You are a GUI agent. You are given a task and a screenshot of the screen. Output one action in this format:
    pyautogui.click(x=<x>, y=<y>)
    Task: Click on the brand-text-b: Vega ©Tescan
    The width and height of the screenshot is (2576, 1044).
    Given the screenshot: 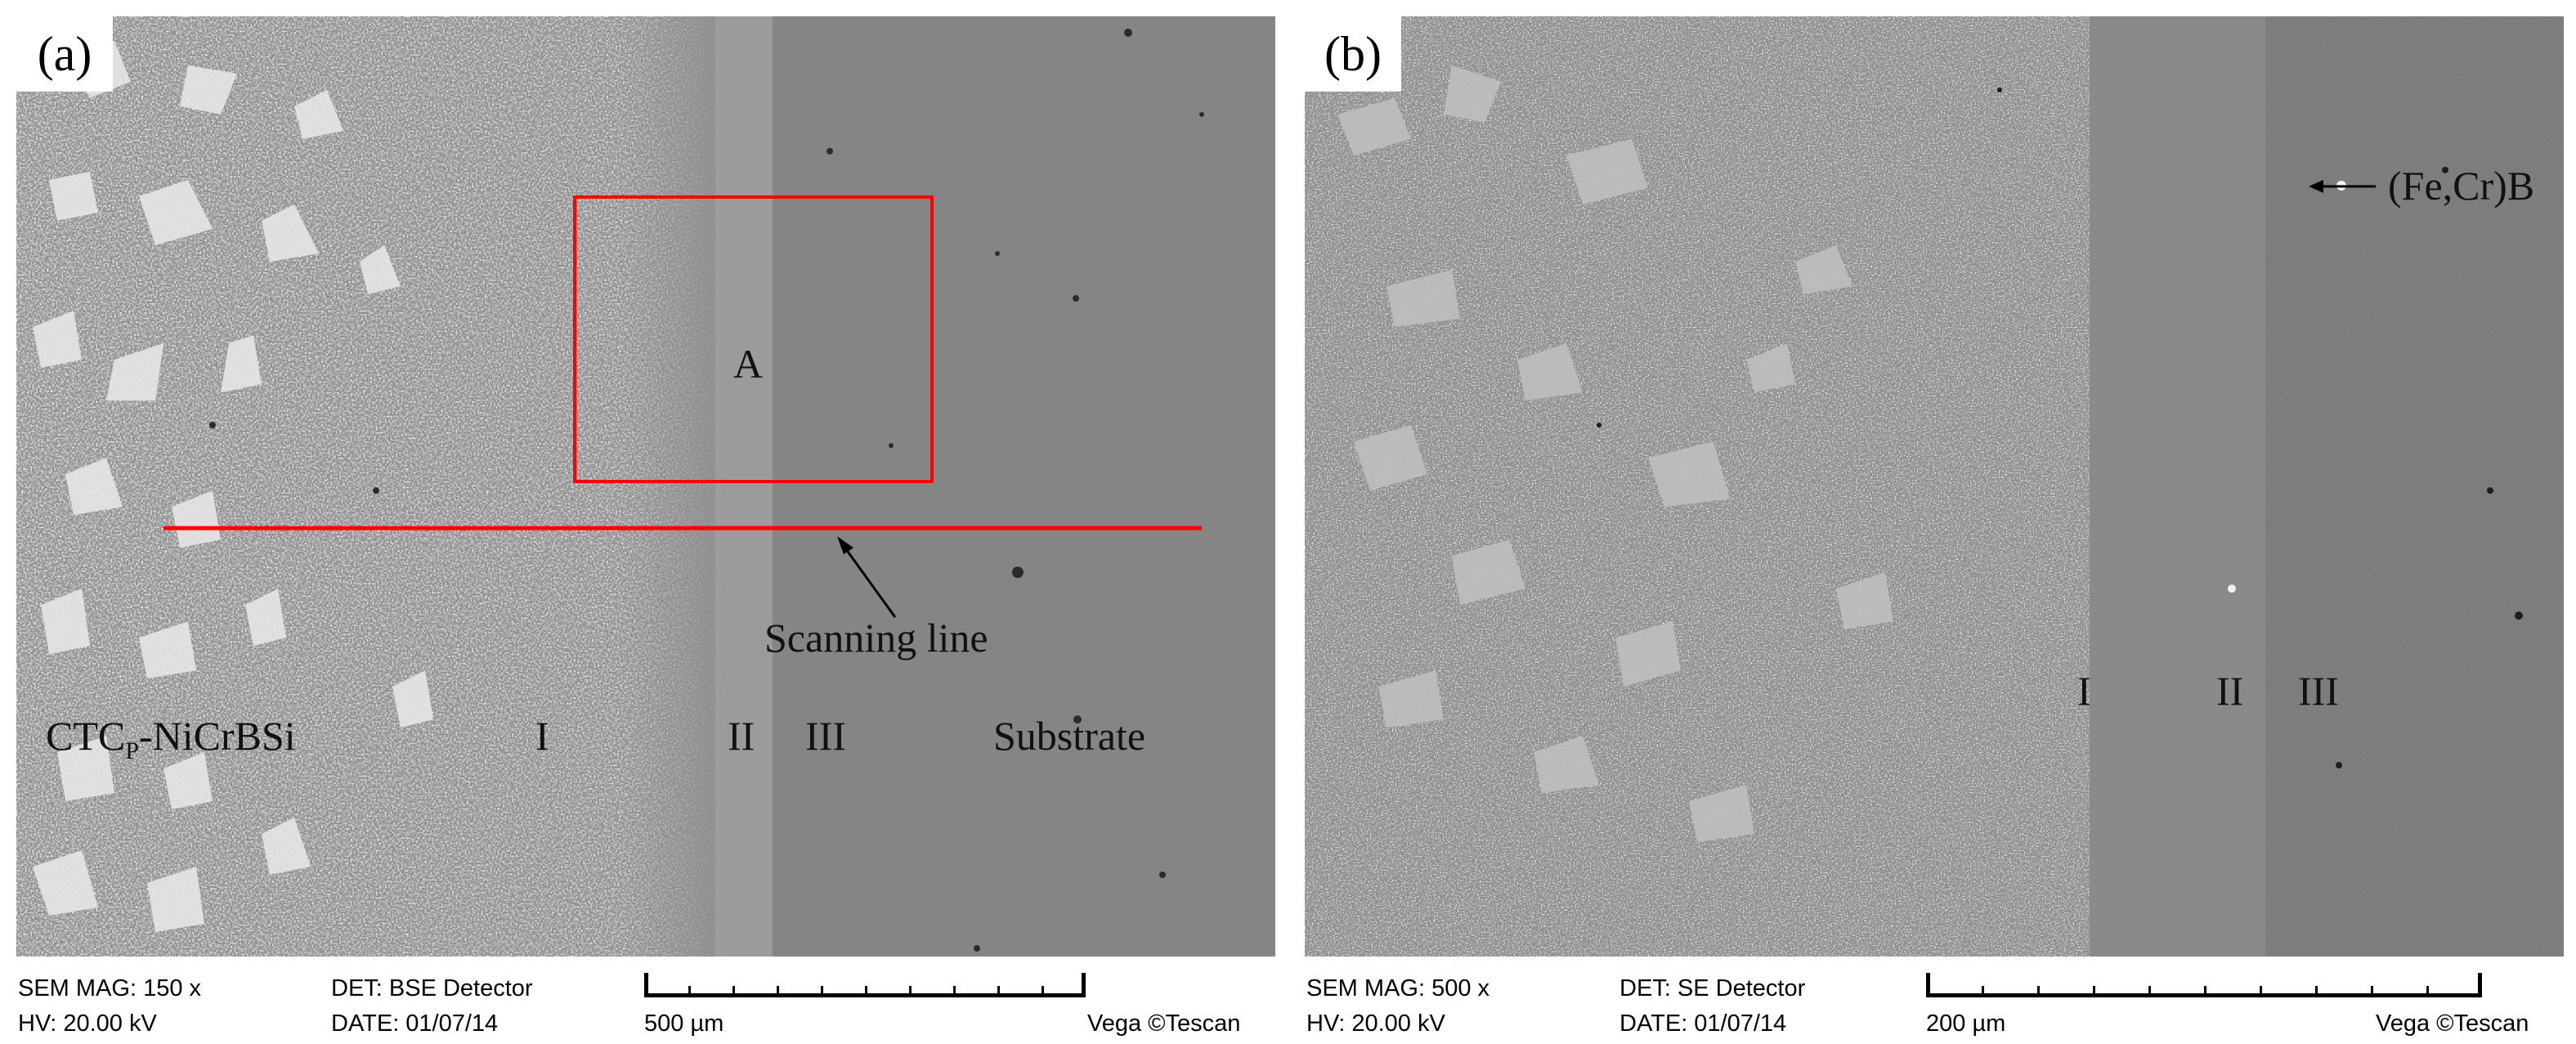 What is the action you would take?
    pyautogui.click(x=2452, y=1023)
    